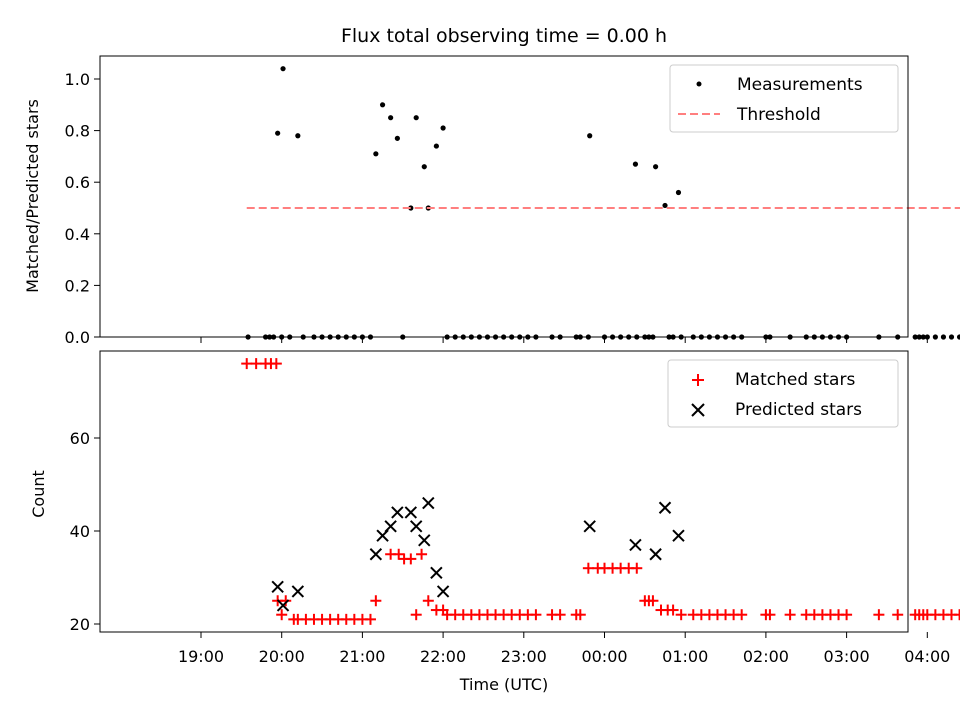 The image size is (960, 720). What do you see at coordinates (847, 656) in the screenshot?
I see `bottom-xtick-label: 03:00` at bounding box center [847, 656].